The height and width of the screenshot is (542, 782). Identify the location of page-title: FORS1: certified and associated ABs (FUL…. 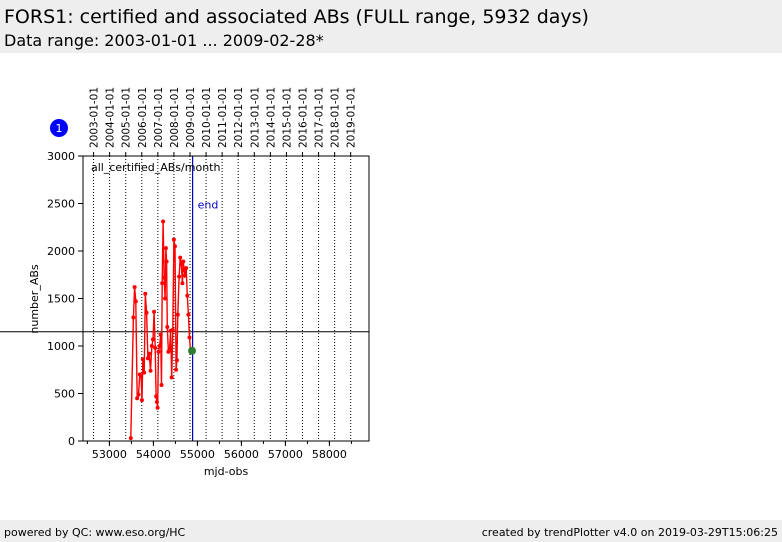
(296, 17).